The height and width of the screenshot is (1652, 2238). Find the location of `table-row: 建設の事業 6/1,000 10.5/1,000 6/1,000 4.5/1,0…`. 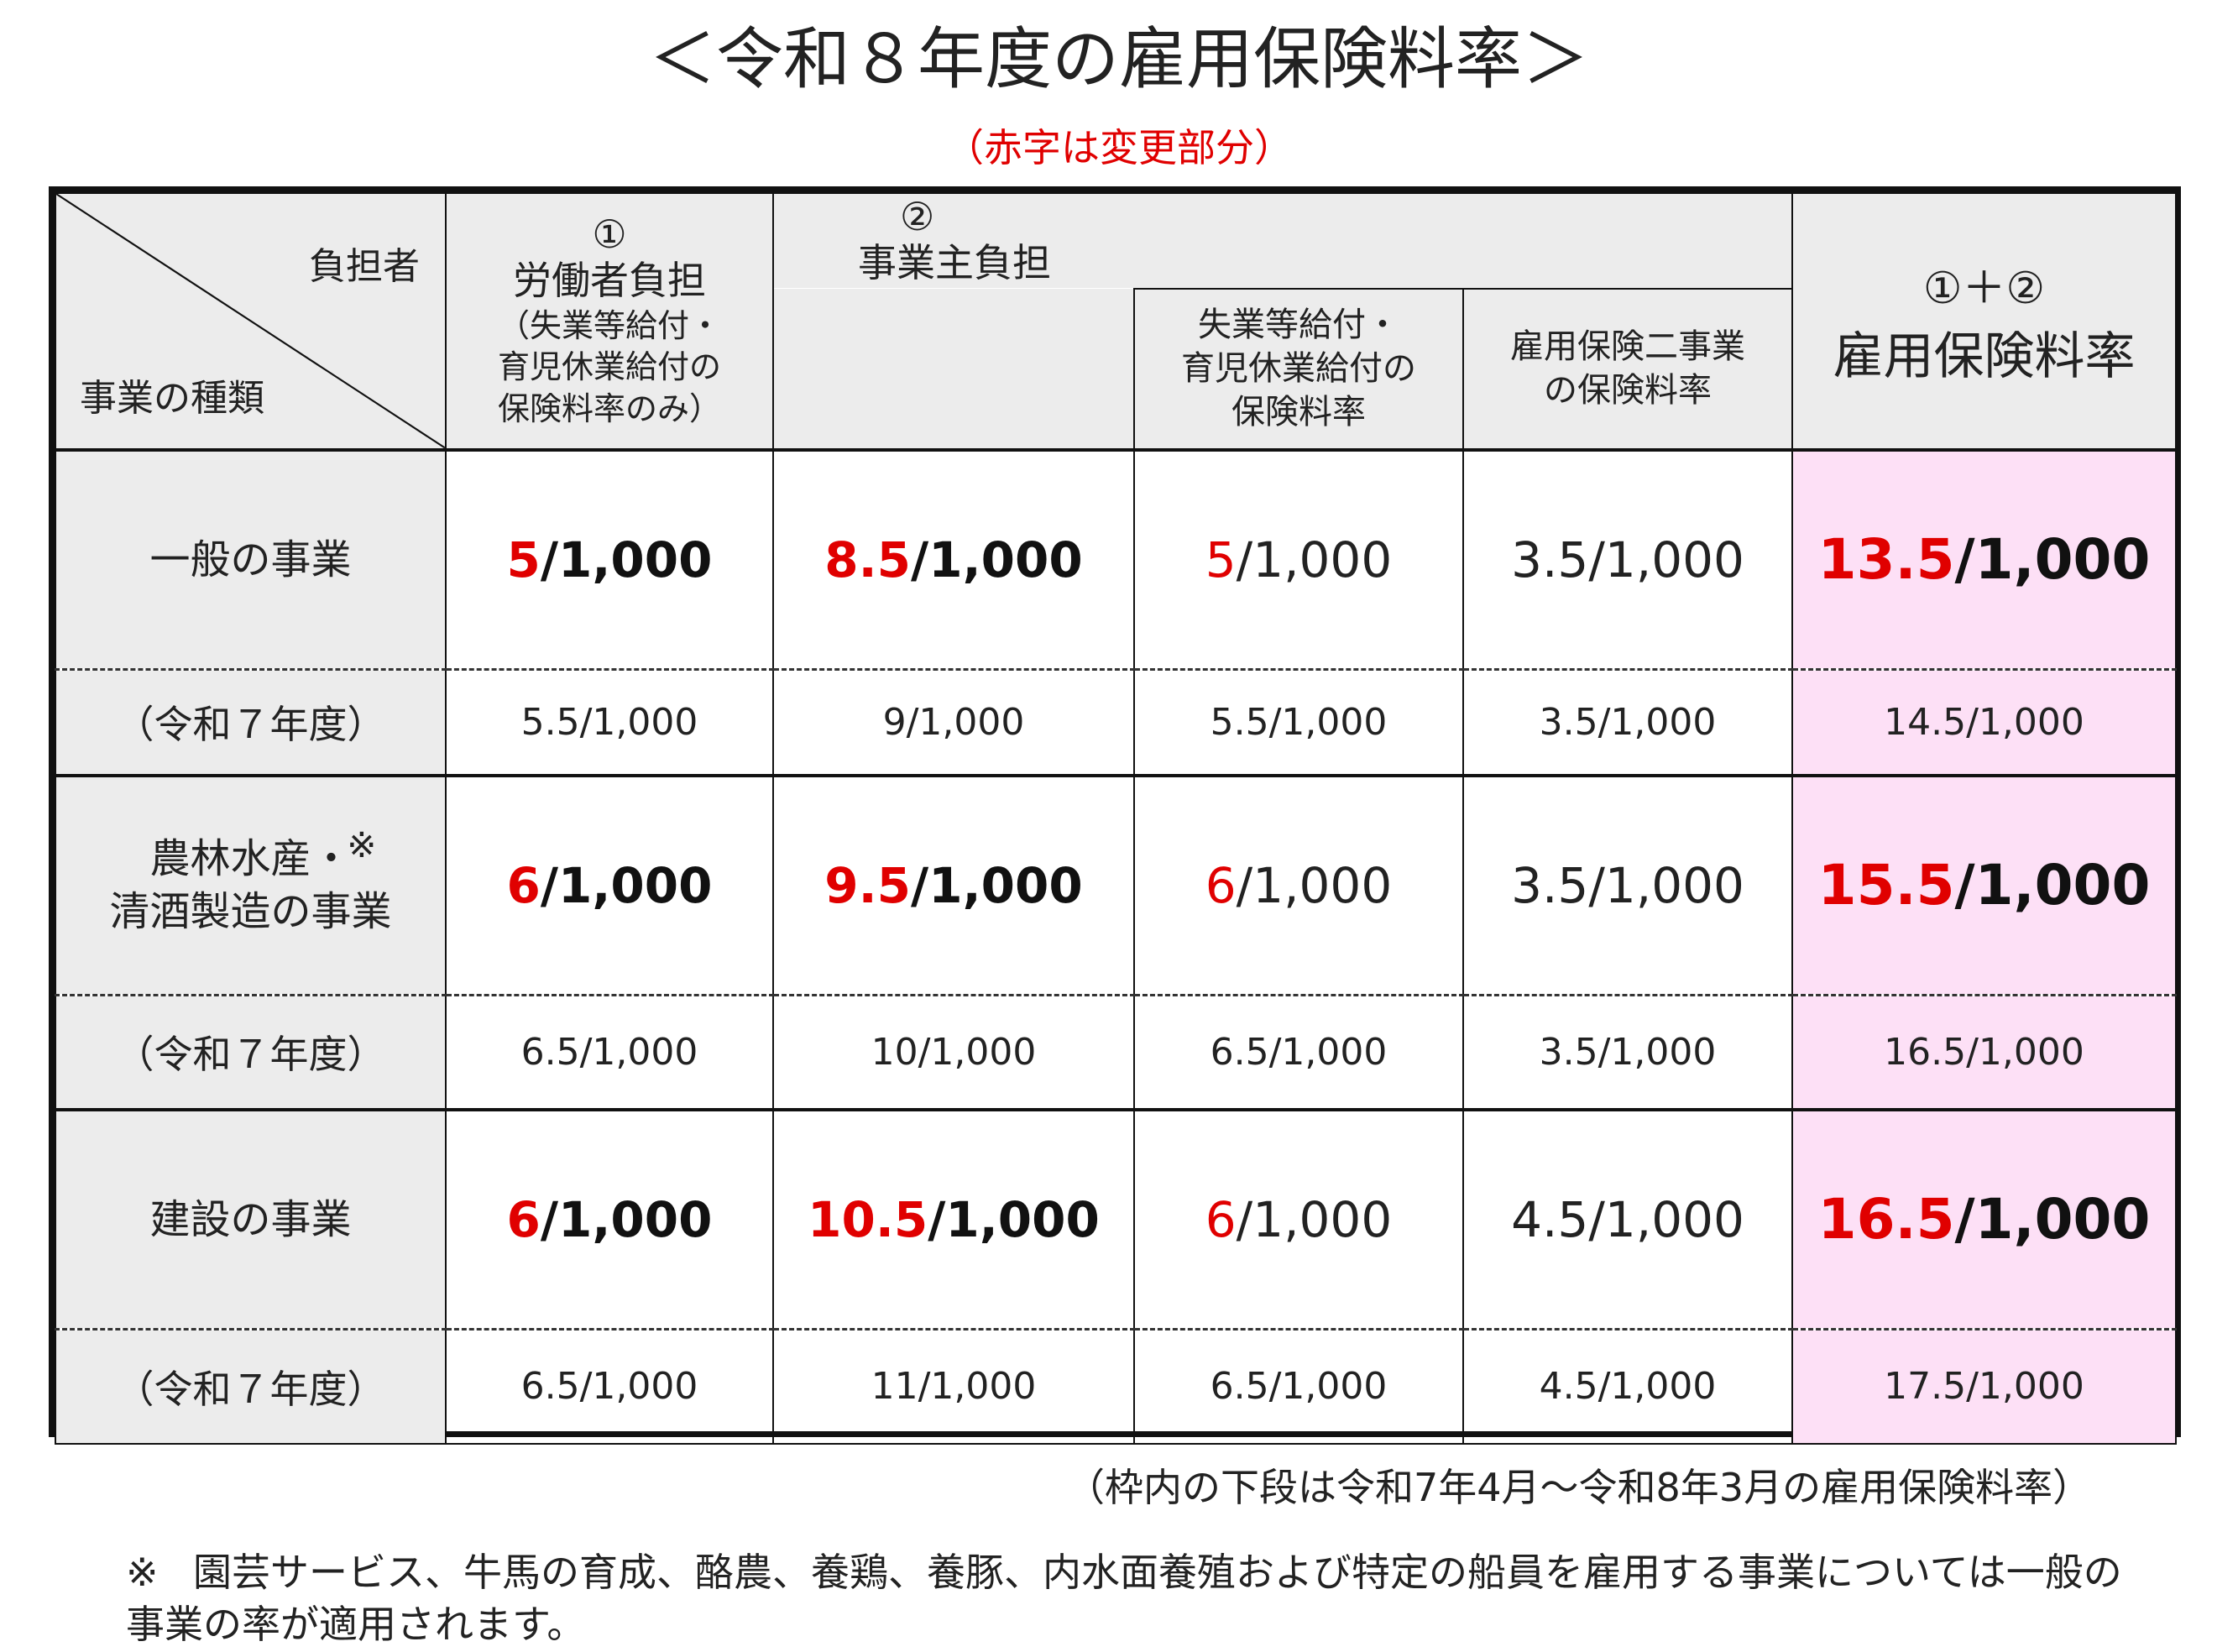

table-row: 建設の事業 6/1,000 10.5/1,000 6/1,000 4.5/1,0… is located at coordinates (1116, 1218).